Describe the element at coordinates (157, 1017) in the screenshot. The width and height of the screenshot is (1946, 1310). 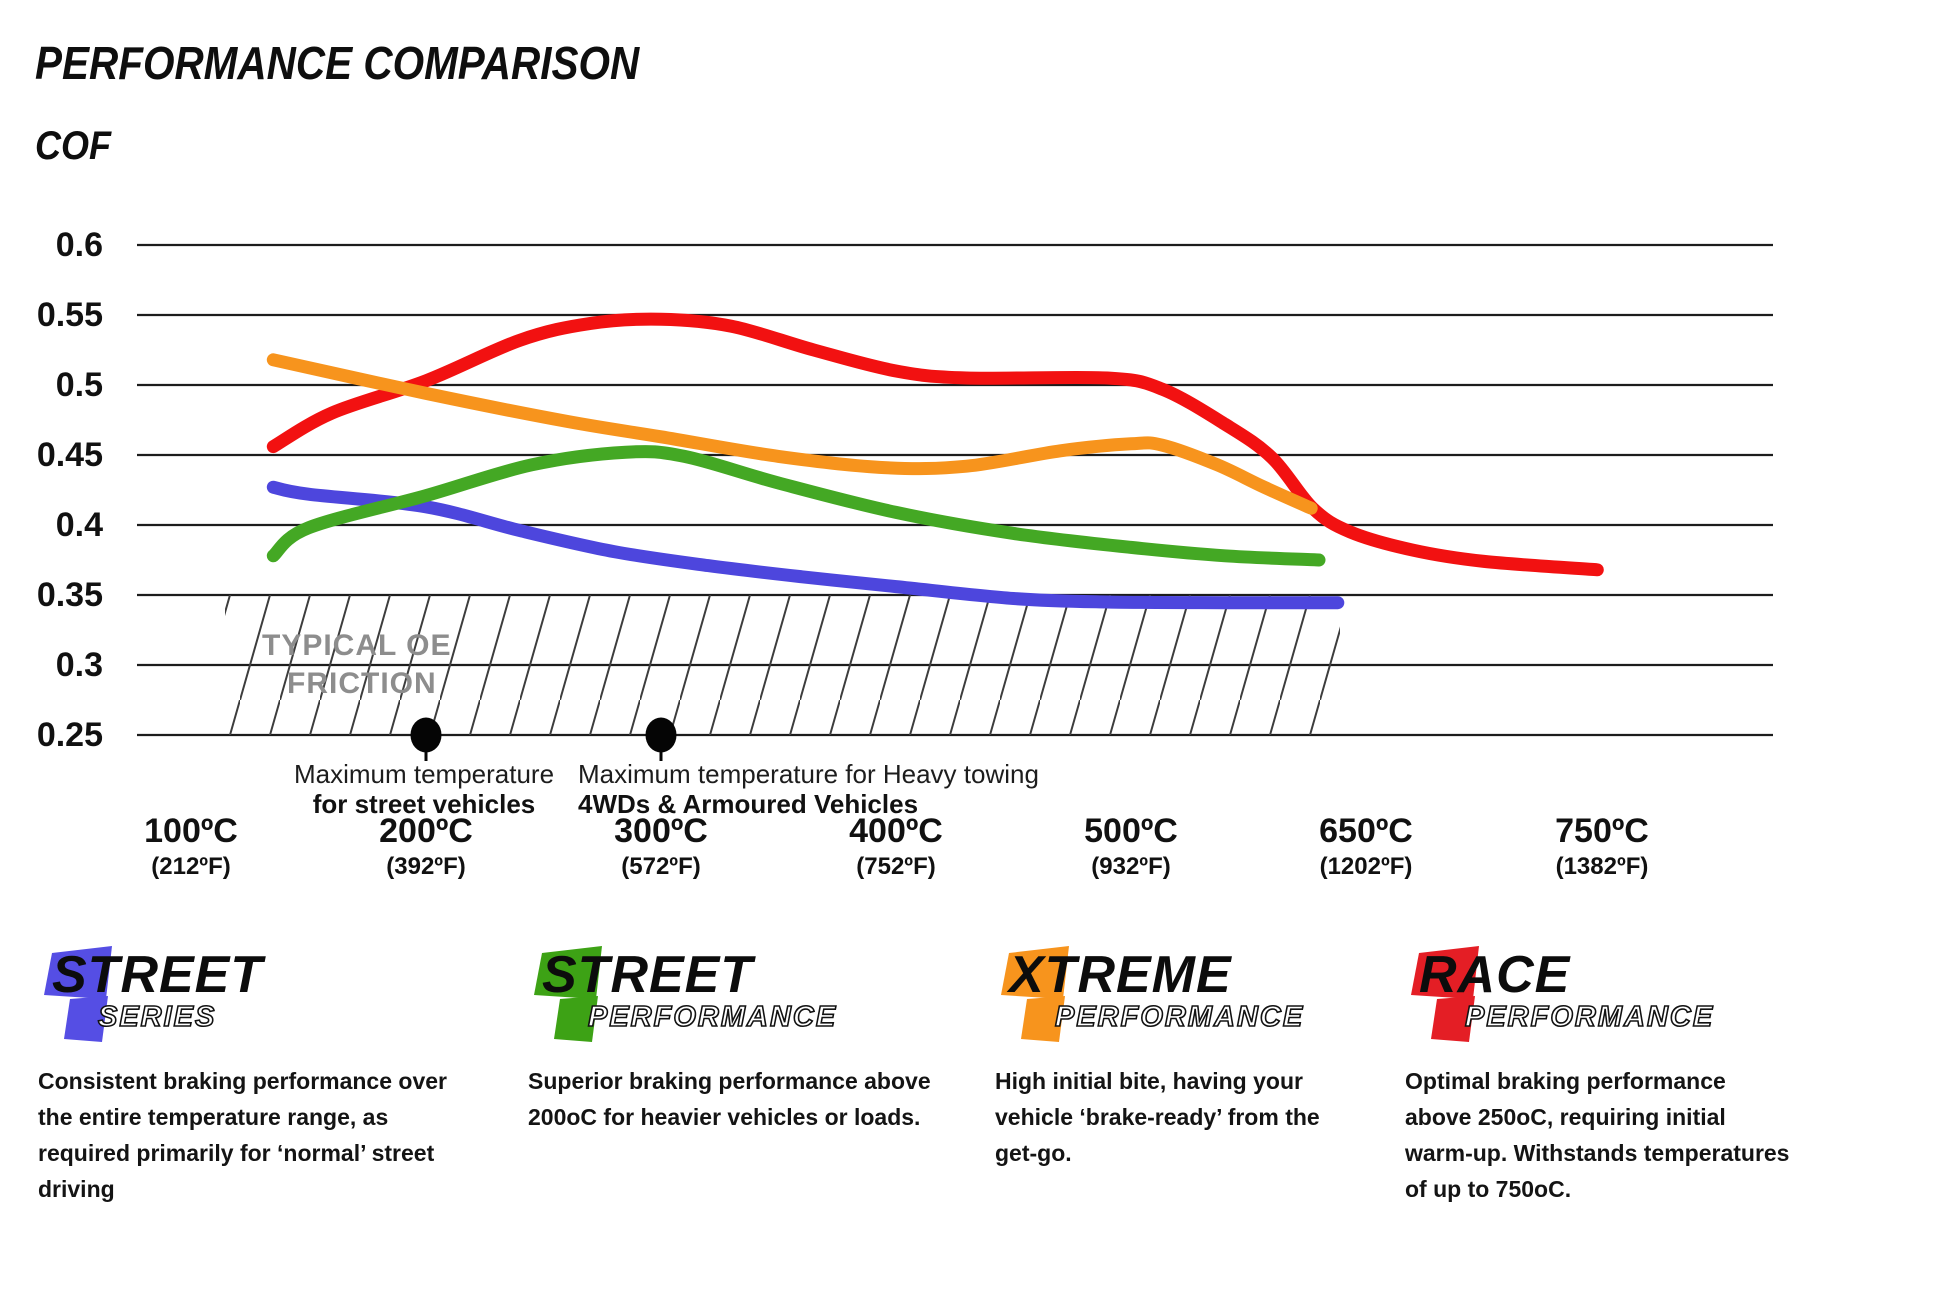
I see `logo-word2: SERIES` at that location.